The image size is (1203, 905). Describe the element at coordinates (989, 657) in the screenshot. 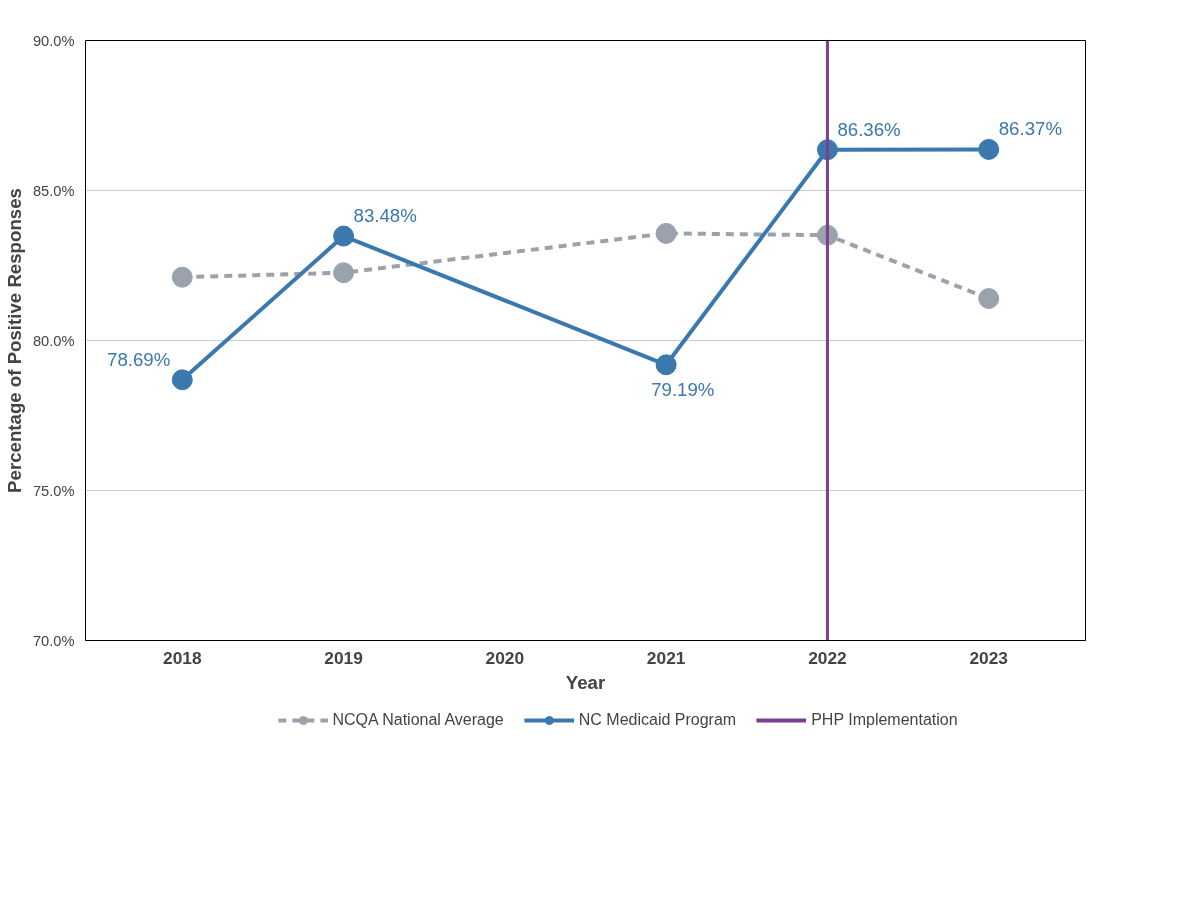

I see `x-tick-label: 2023` at that location.